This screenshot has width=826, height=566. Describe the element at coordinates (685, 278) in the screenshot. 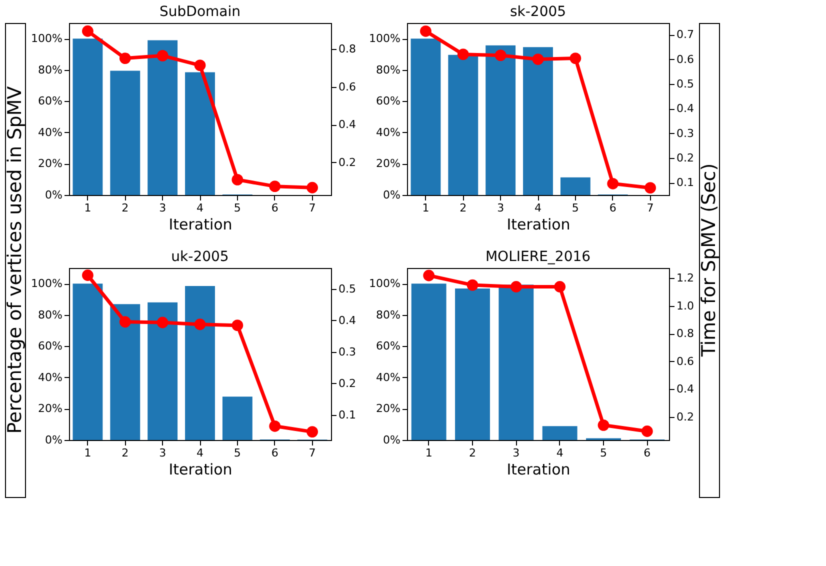

I see `y2-tick-label: 1.2` at that location.